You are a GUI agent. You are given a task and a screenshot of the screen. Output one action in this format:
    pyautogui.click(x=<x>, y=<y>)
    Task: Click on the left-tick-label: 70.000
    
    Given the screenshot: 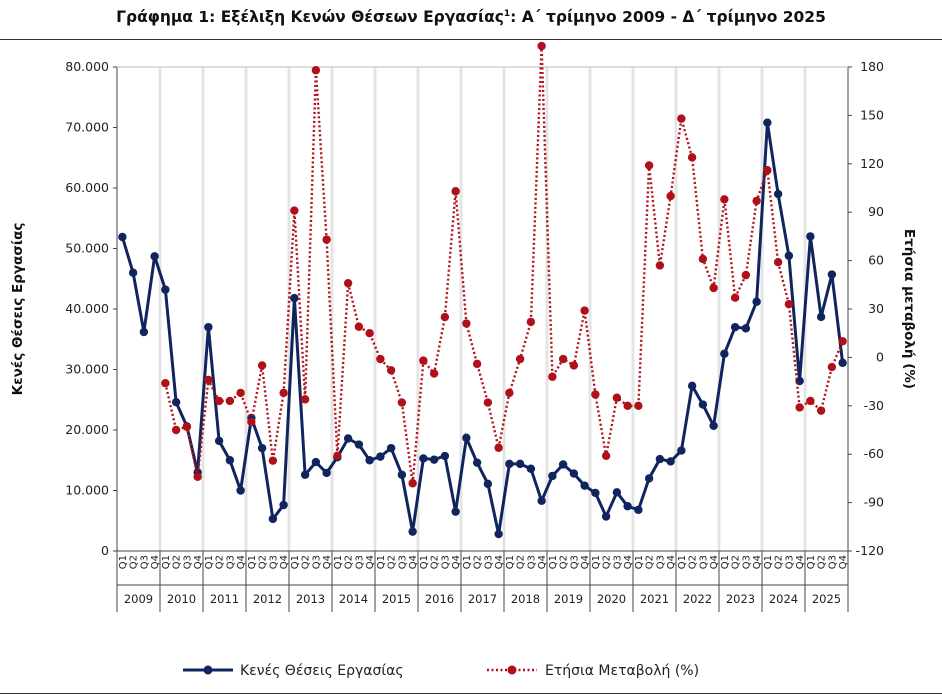 What is the action you would take?
    pyautogui.click(x=87, y=127)
    